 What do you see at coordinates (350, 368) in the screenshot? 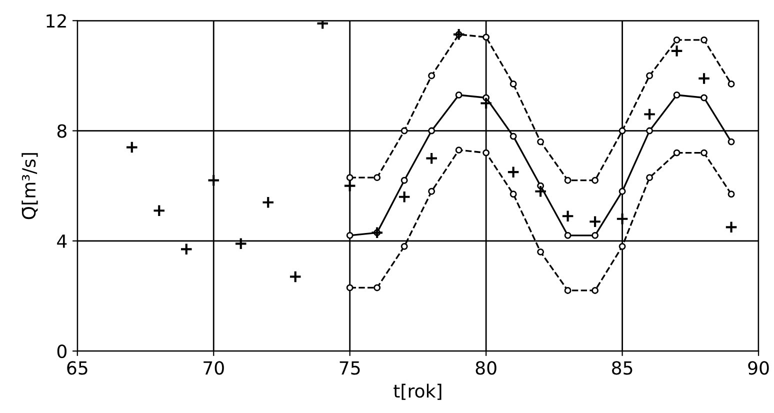
I see `x-tick-label: 75` at bounding box center [350, 368].